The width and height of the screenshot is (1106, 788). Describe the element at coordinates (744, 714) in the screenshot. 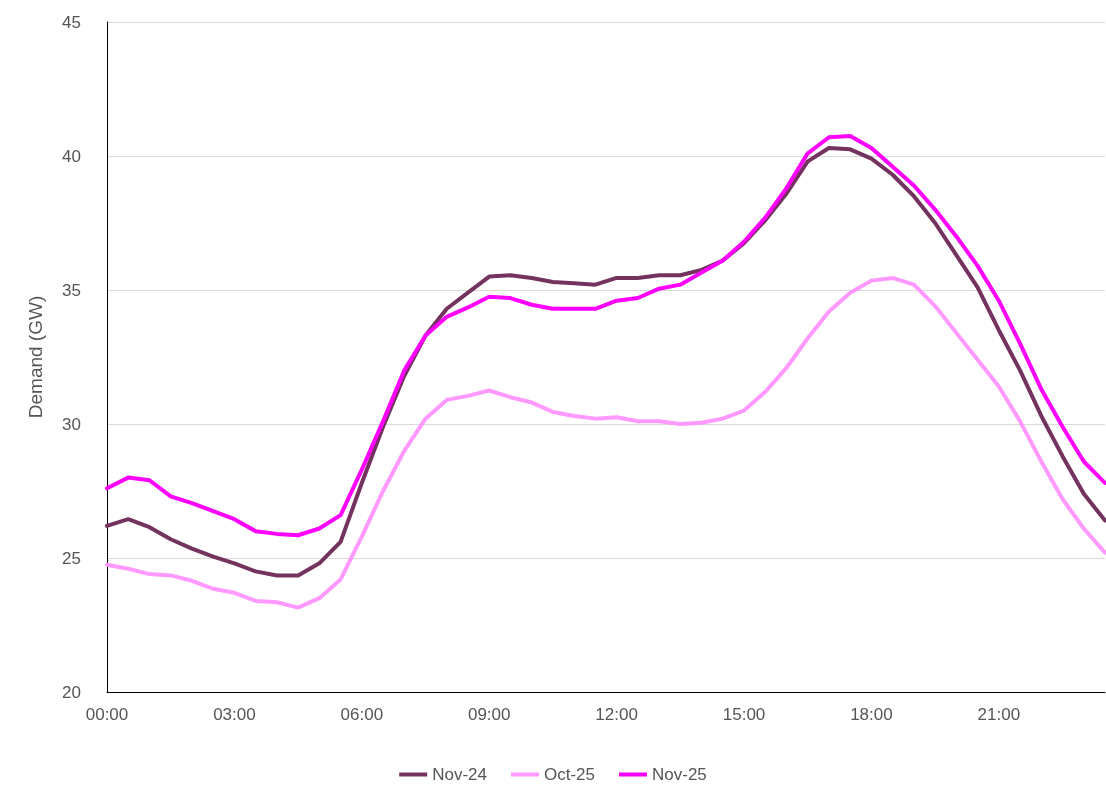

I see `x-tick-label: 15:00` at that location.